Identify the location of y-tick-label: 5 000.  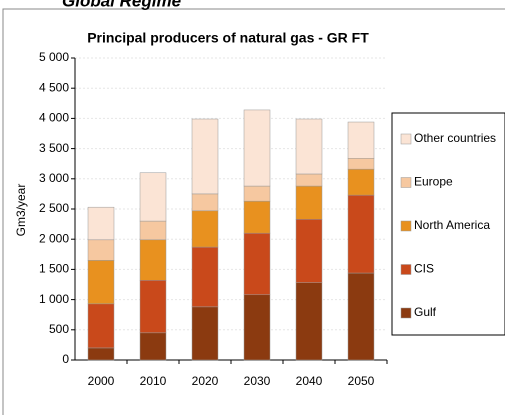
(54, 57).